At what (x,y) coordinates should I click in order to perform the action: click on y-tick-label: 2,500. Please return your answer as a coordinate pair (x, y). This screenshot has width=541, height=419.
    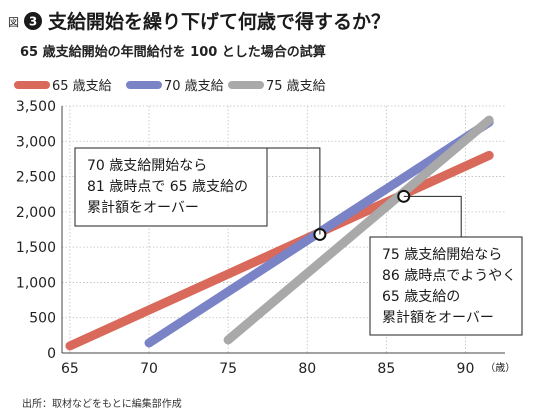
    Looking at the image, I should click on (36, 178).